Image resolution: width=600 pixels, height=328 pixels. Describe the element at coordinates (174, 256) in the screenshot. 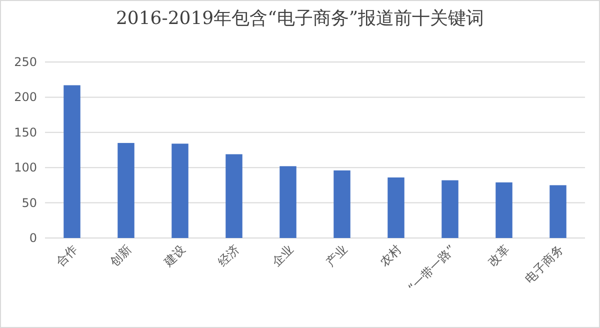

I see `x-tick-label: 建设` at that location.